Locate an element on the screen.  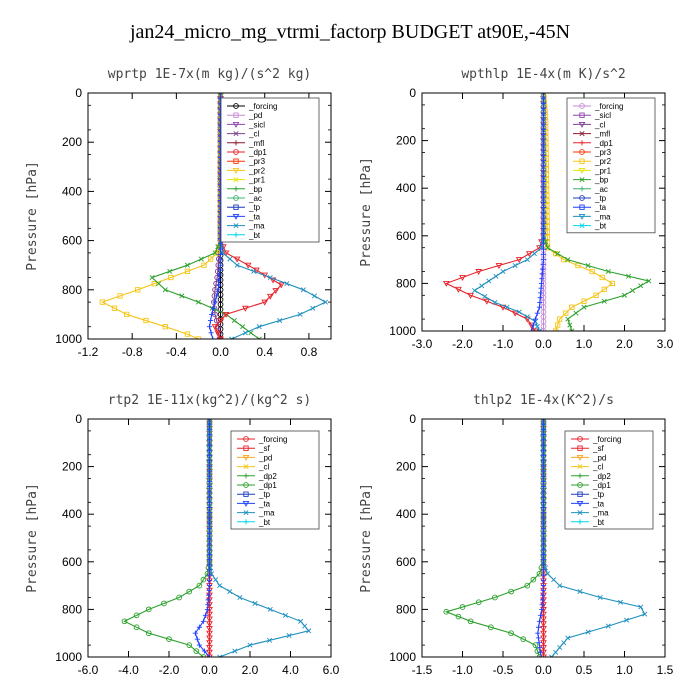
x-tick-label: -1.2 is located at coordinates (88, 352).